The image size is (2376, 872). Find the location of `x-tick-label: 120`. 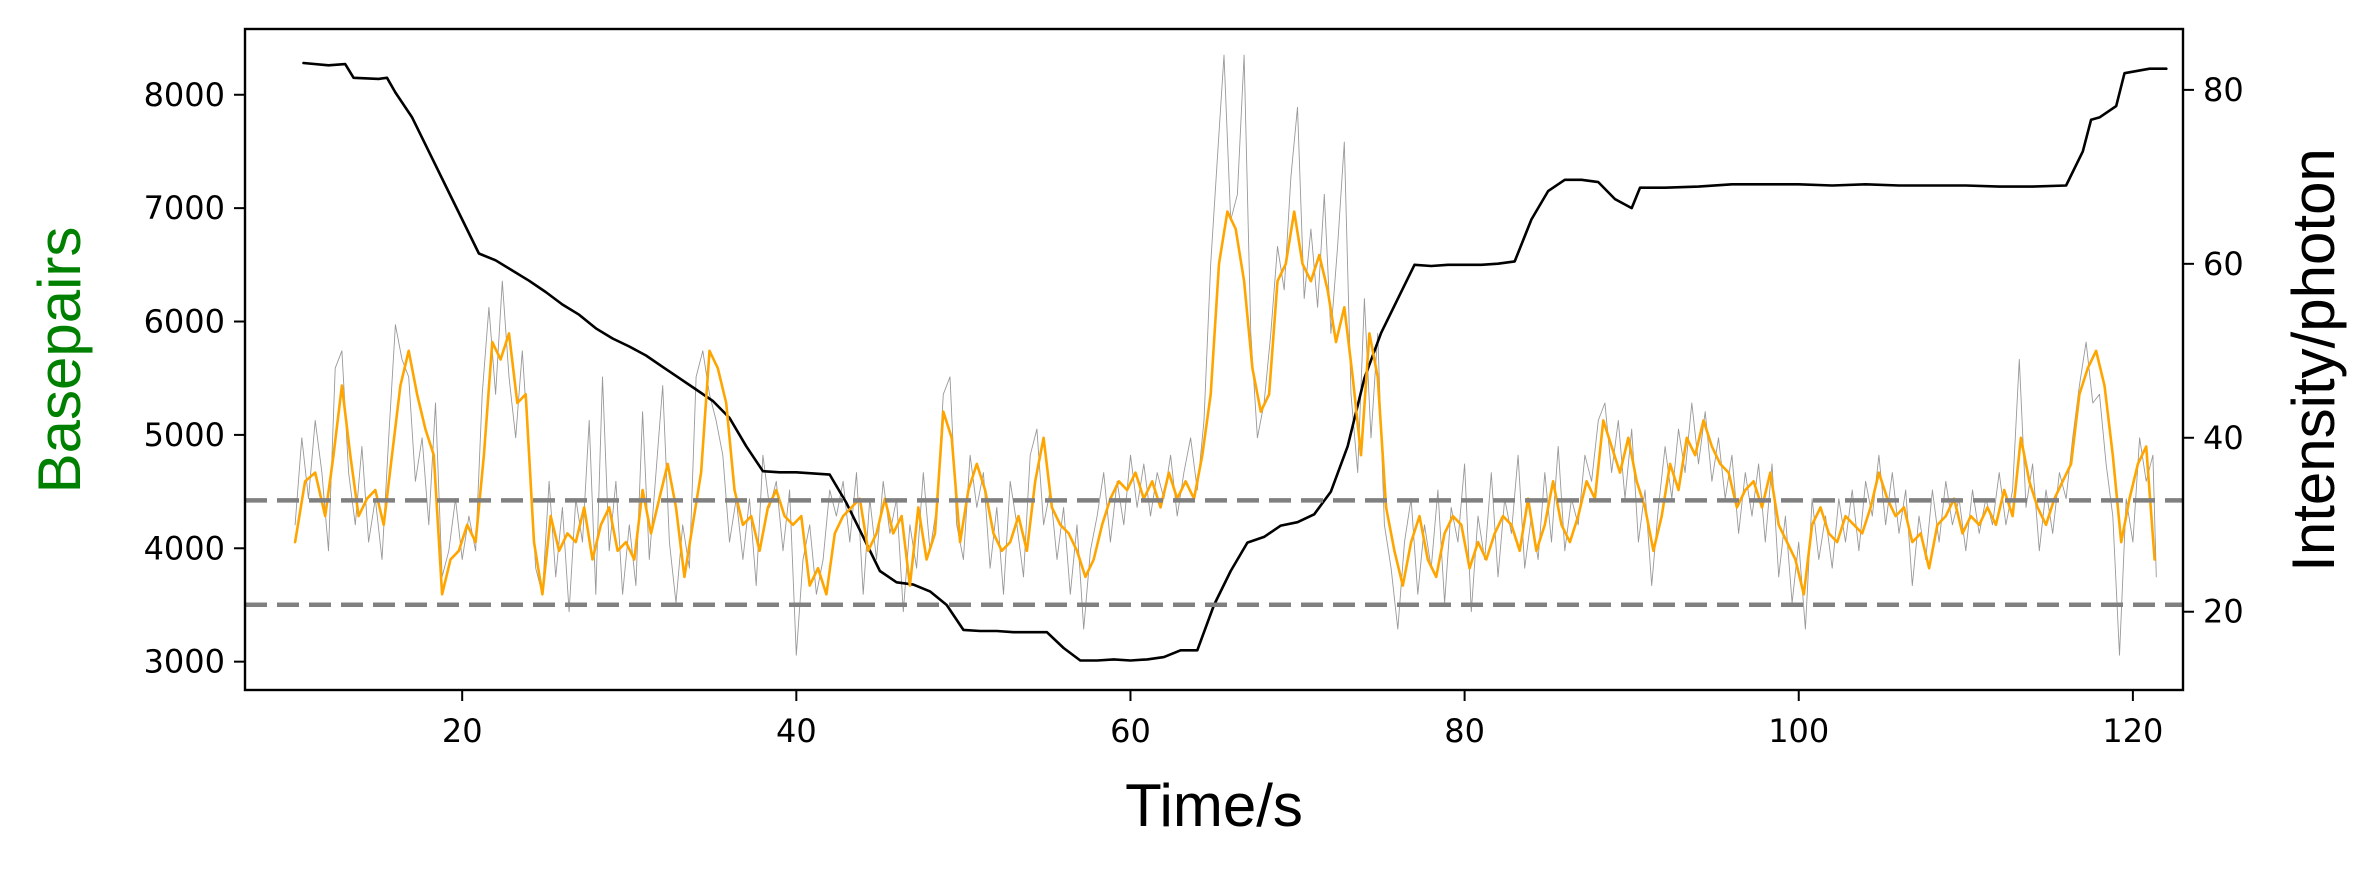

x-tick-label: 120 is located at coordinates (2132, 731).